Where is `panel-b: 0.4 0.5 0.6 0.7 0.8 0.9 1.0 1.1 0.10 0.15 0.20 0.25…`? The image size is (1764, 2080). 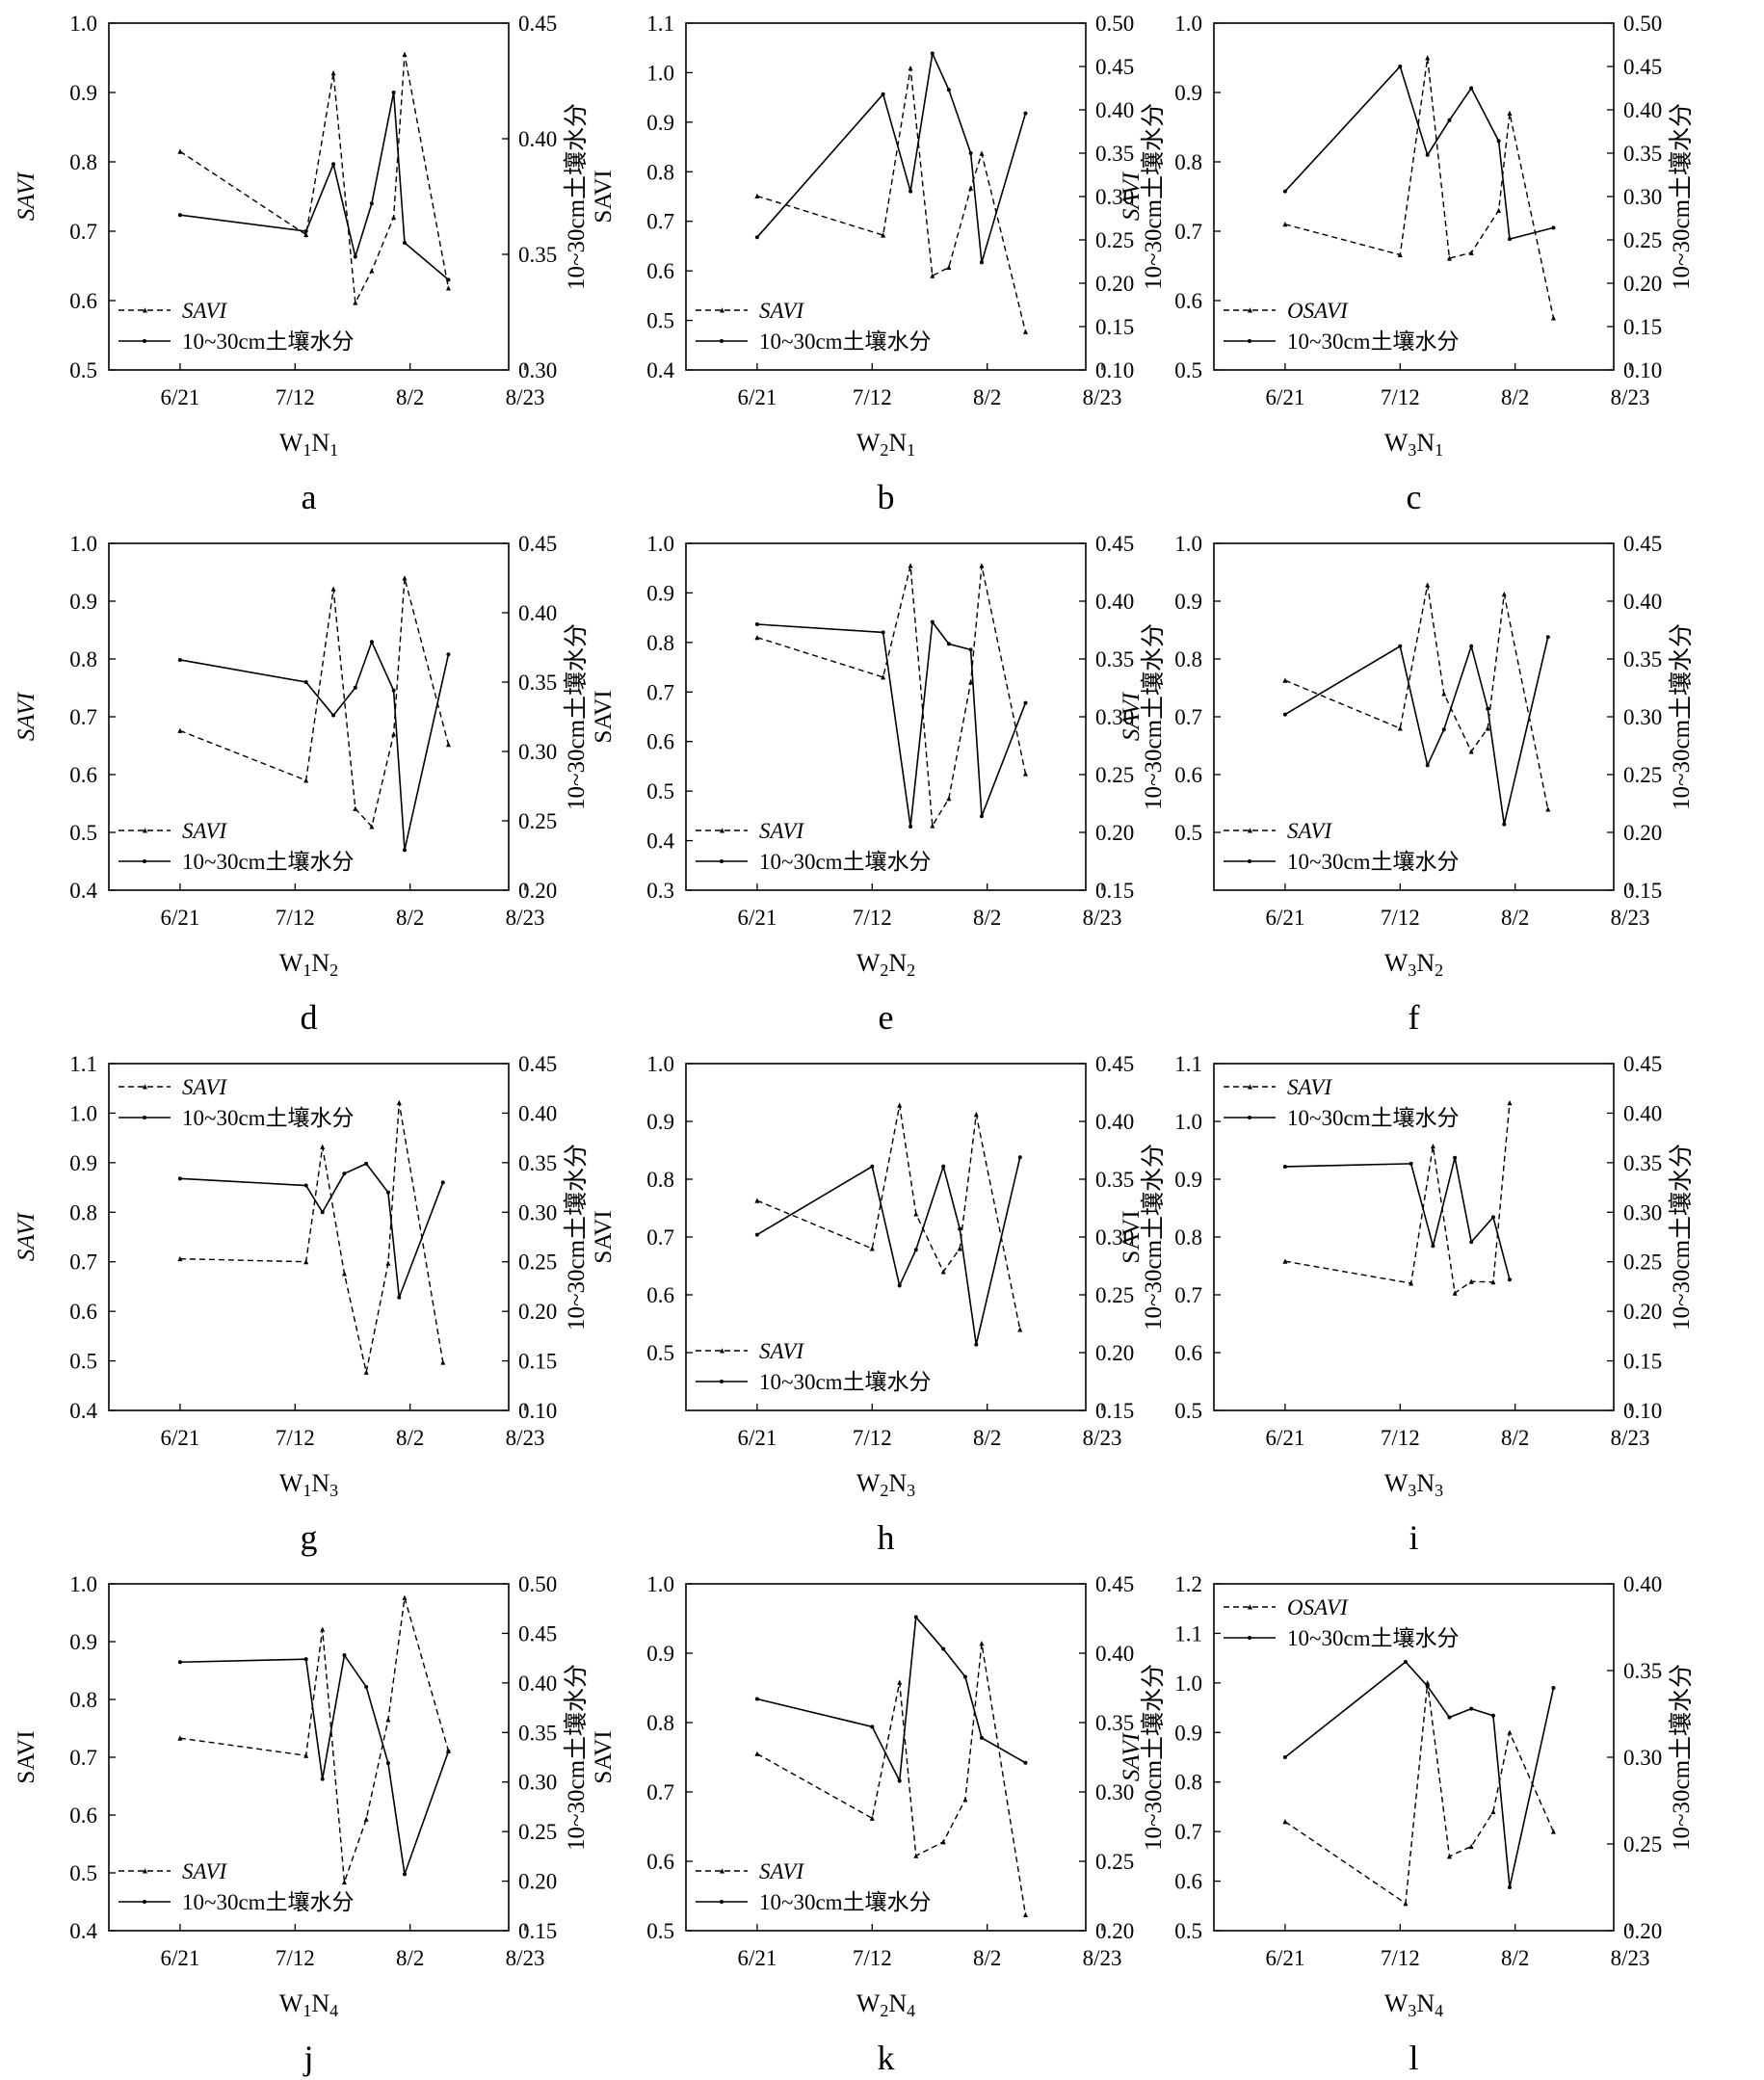
panel-b: 0.4 0.5 0.6 0.7 0.8 0.9 1.0 1.1 0.10 0.15 0.20 0.25… is located at coordinates (879, 264).